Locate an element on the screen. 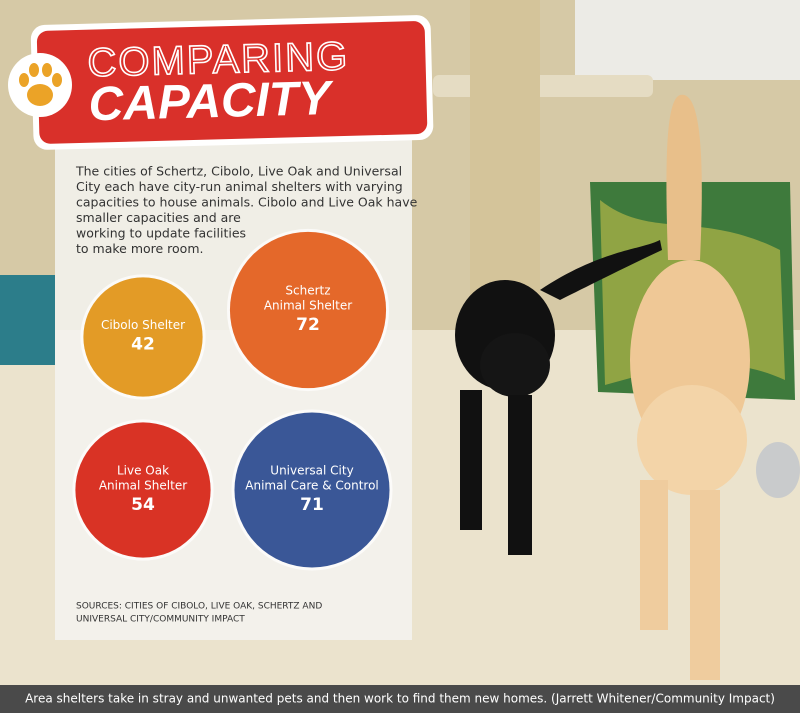  shelter-name: Live Oak is located at coordinates (143, 471).